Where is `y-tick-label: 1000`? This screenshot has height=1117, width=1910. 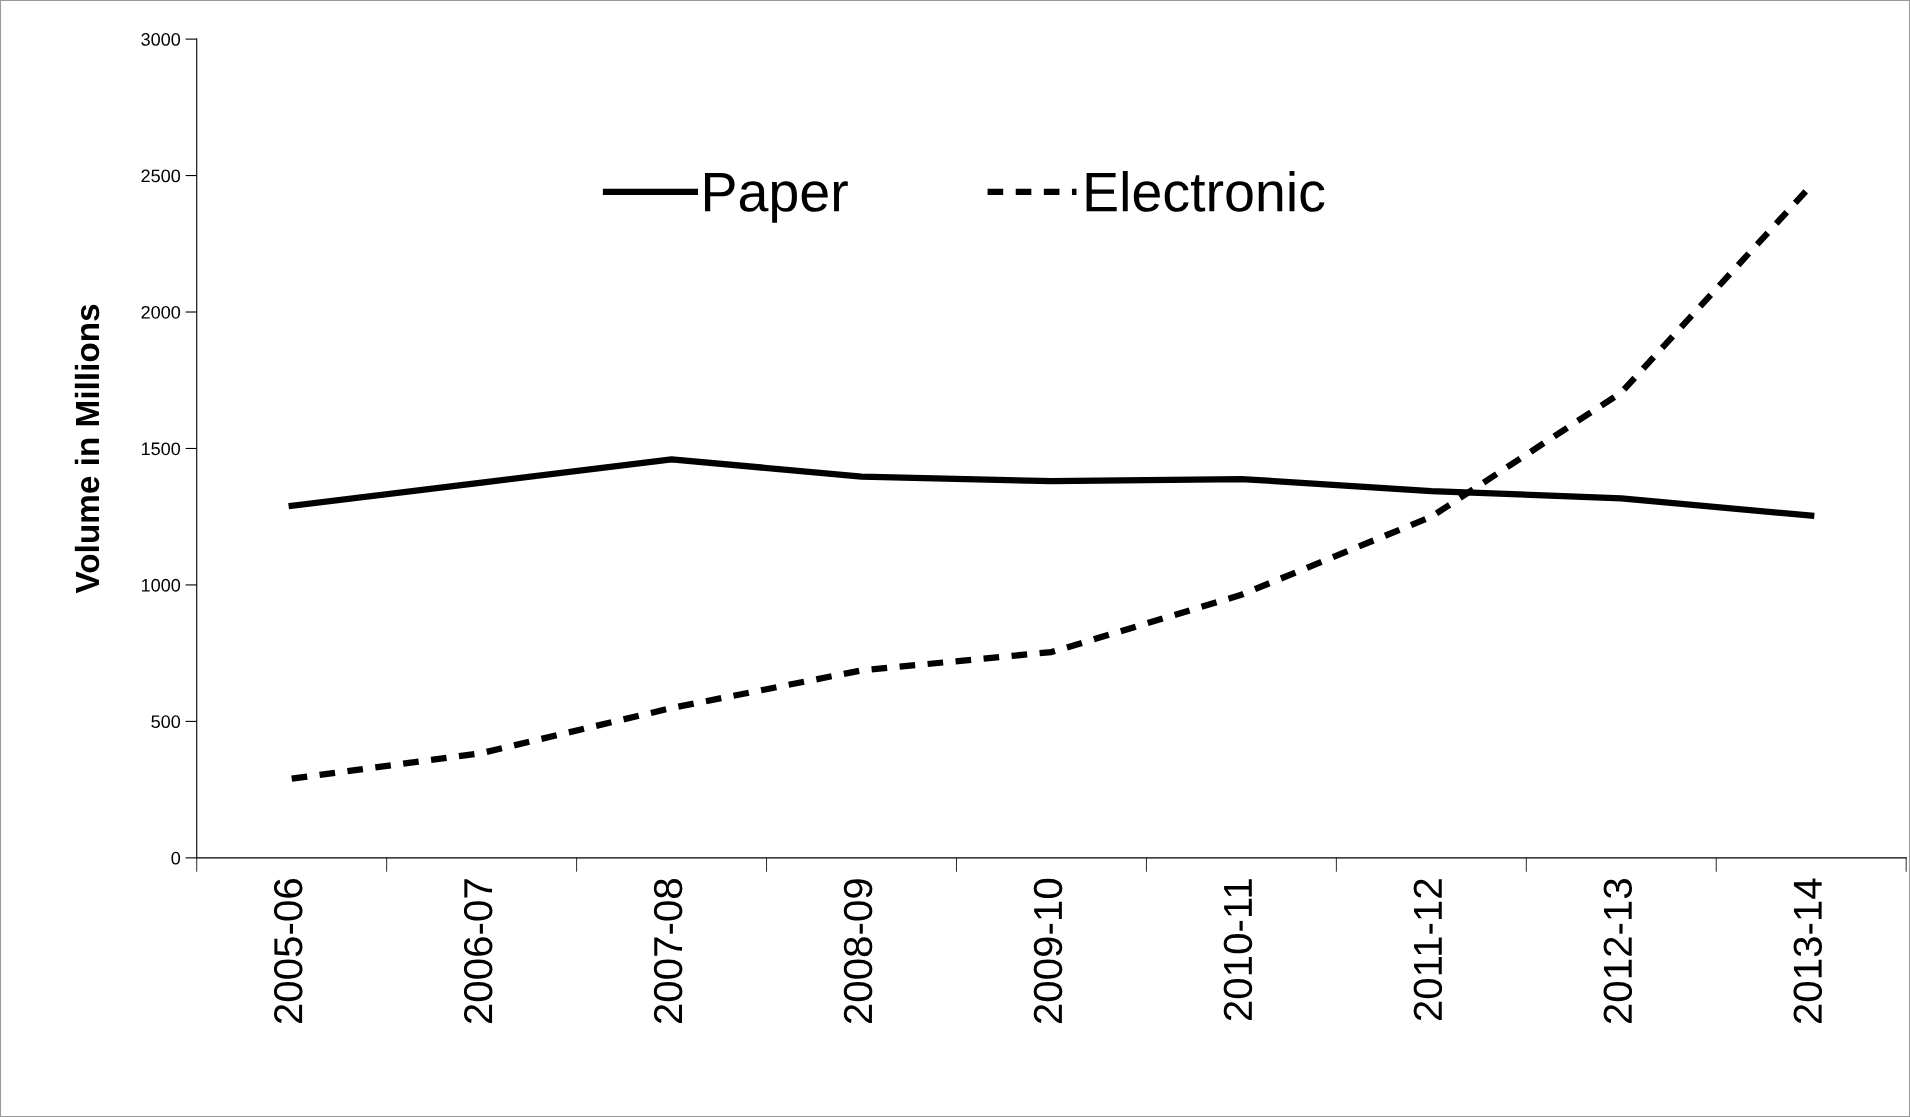
y-tick-label: 1000 is located at coordinates (161, 585).